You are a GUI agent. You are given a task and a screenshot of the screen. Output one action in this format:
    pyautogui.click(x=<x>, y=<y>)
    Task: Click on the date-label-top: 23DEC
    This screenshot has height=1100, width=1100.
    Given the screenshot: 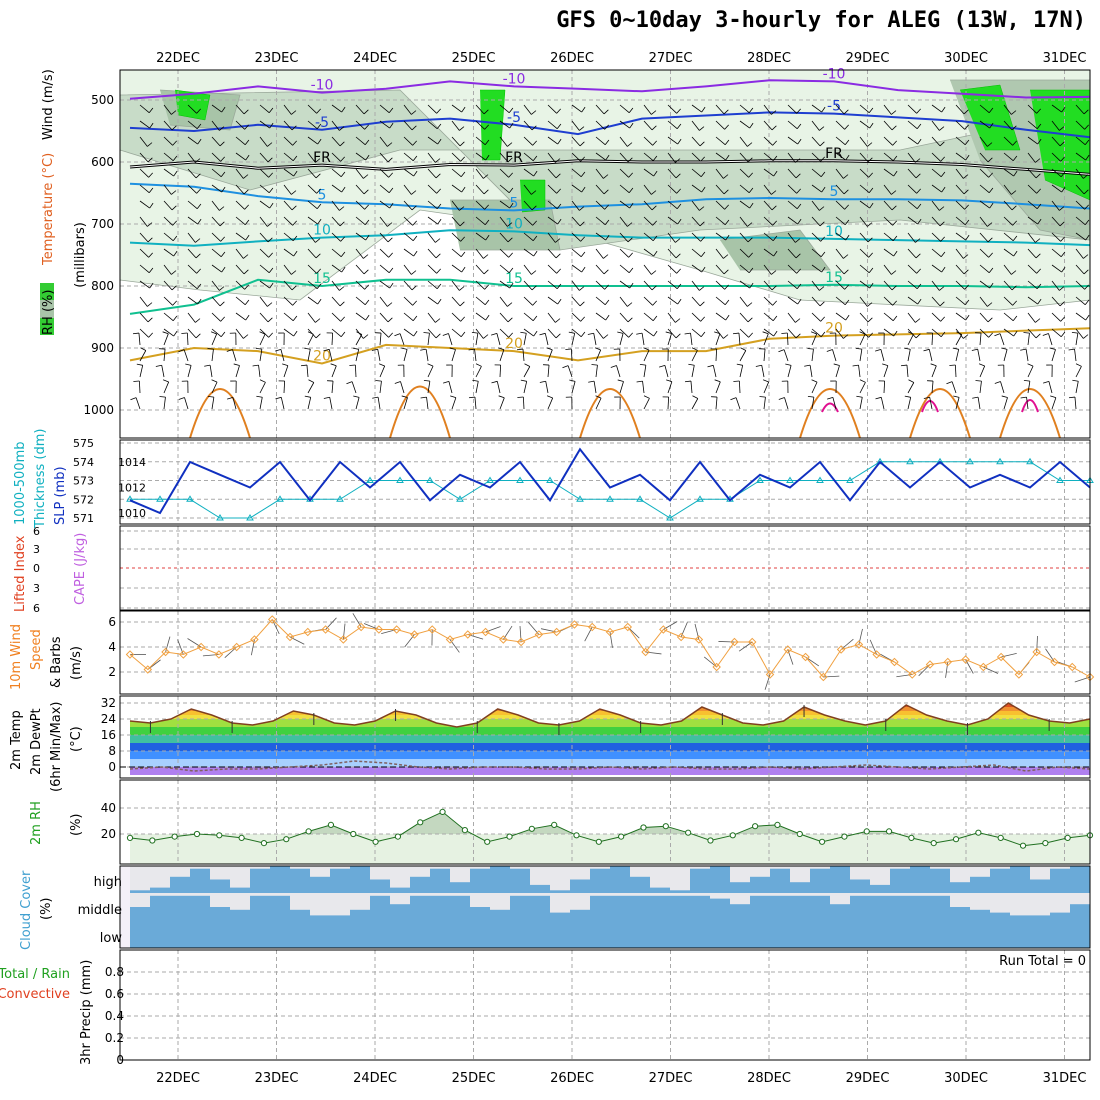 What is the action you would take?
    pyautogui.click(x=277, y=58)
    